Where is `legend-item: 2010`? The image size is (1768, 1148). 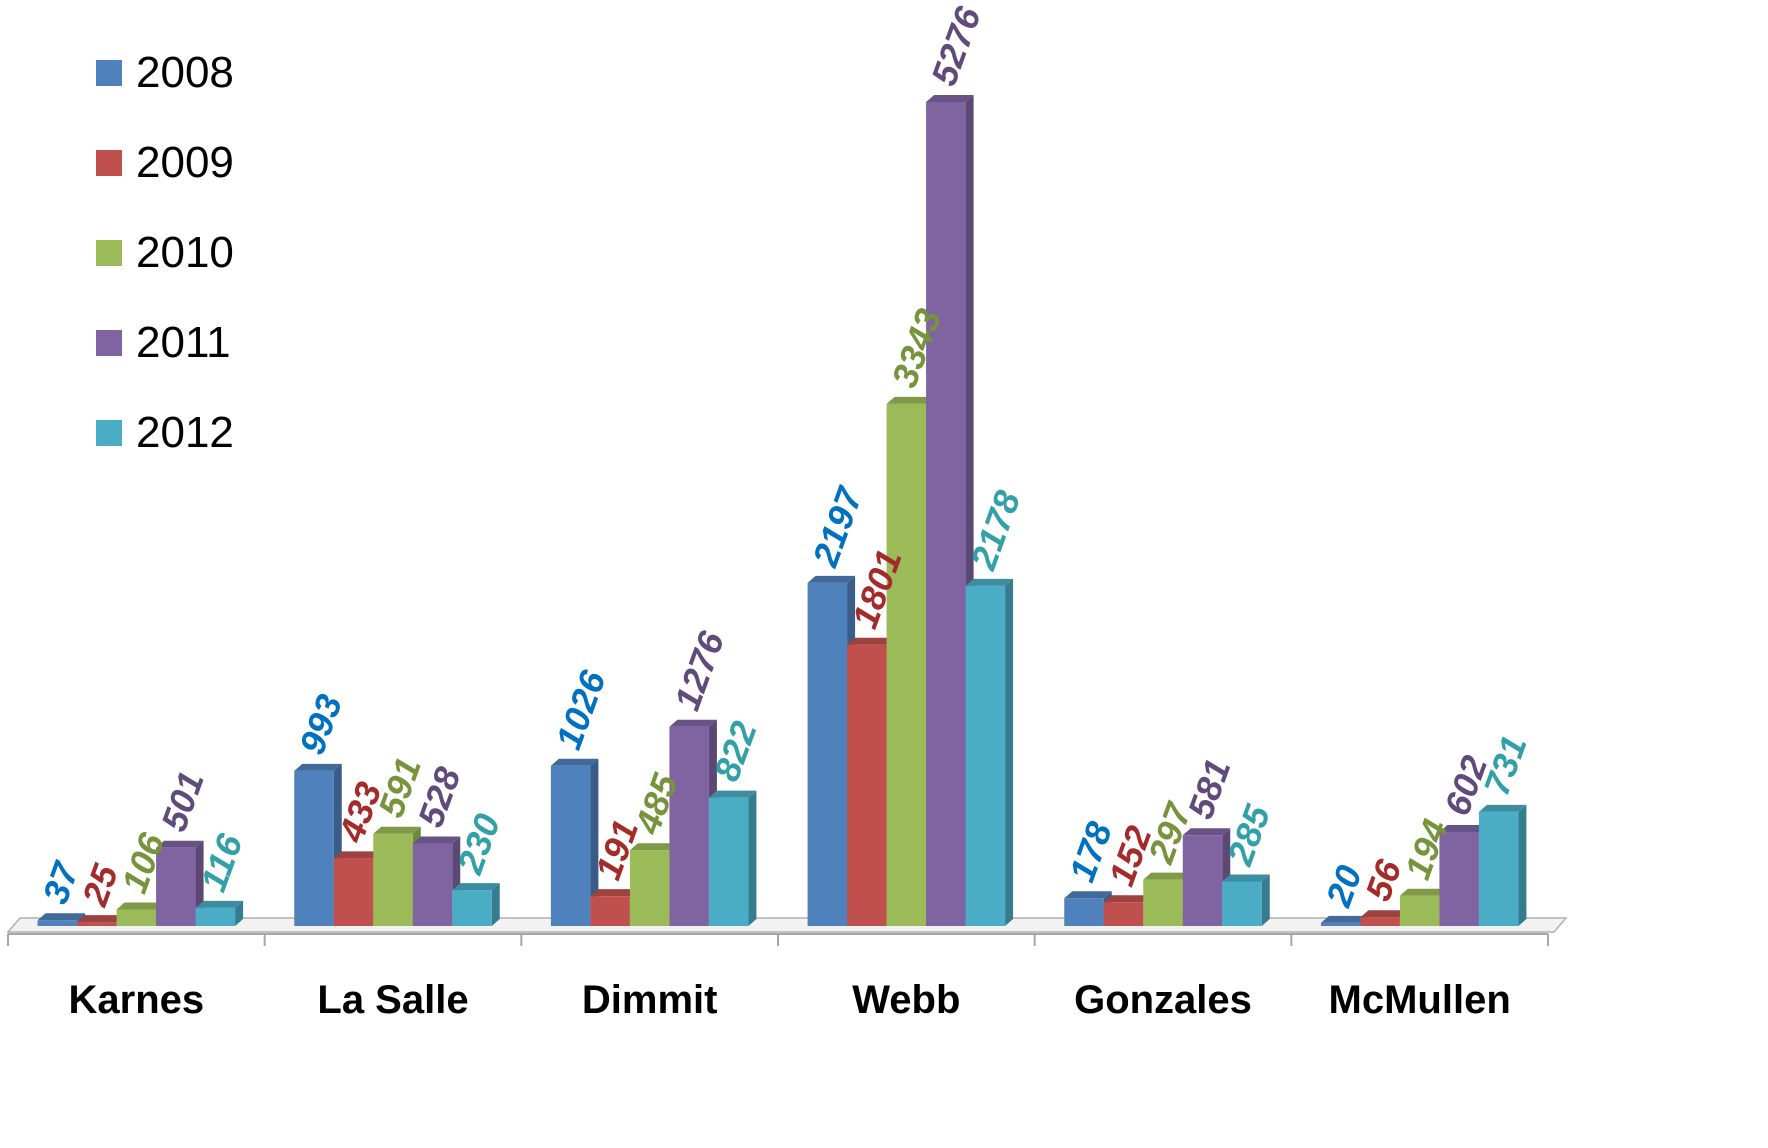
legend-item: 2010 is located at coordinates (165, 253).